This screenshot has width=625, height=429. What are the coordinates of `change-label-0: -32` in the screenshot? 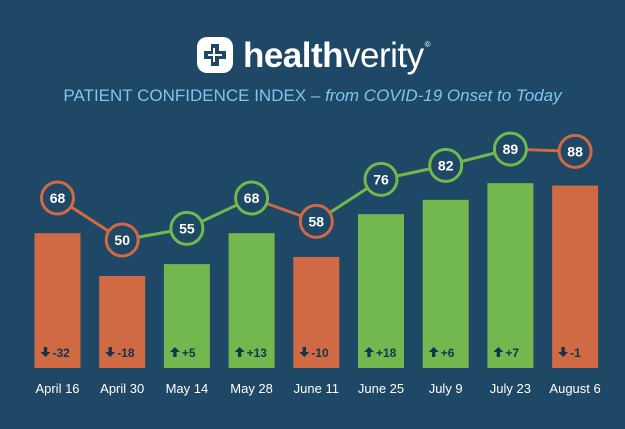 It's located at (62, 353).